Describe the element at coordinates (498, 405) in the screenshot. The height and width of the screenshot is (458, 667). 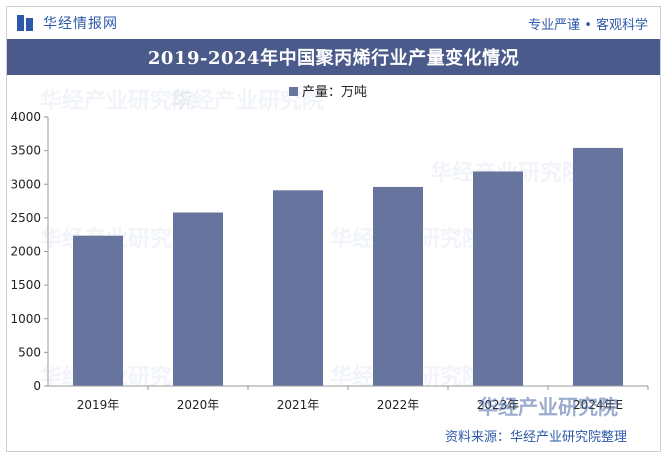
I see `x-tick-label: 2023年` at that location.